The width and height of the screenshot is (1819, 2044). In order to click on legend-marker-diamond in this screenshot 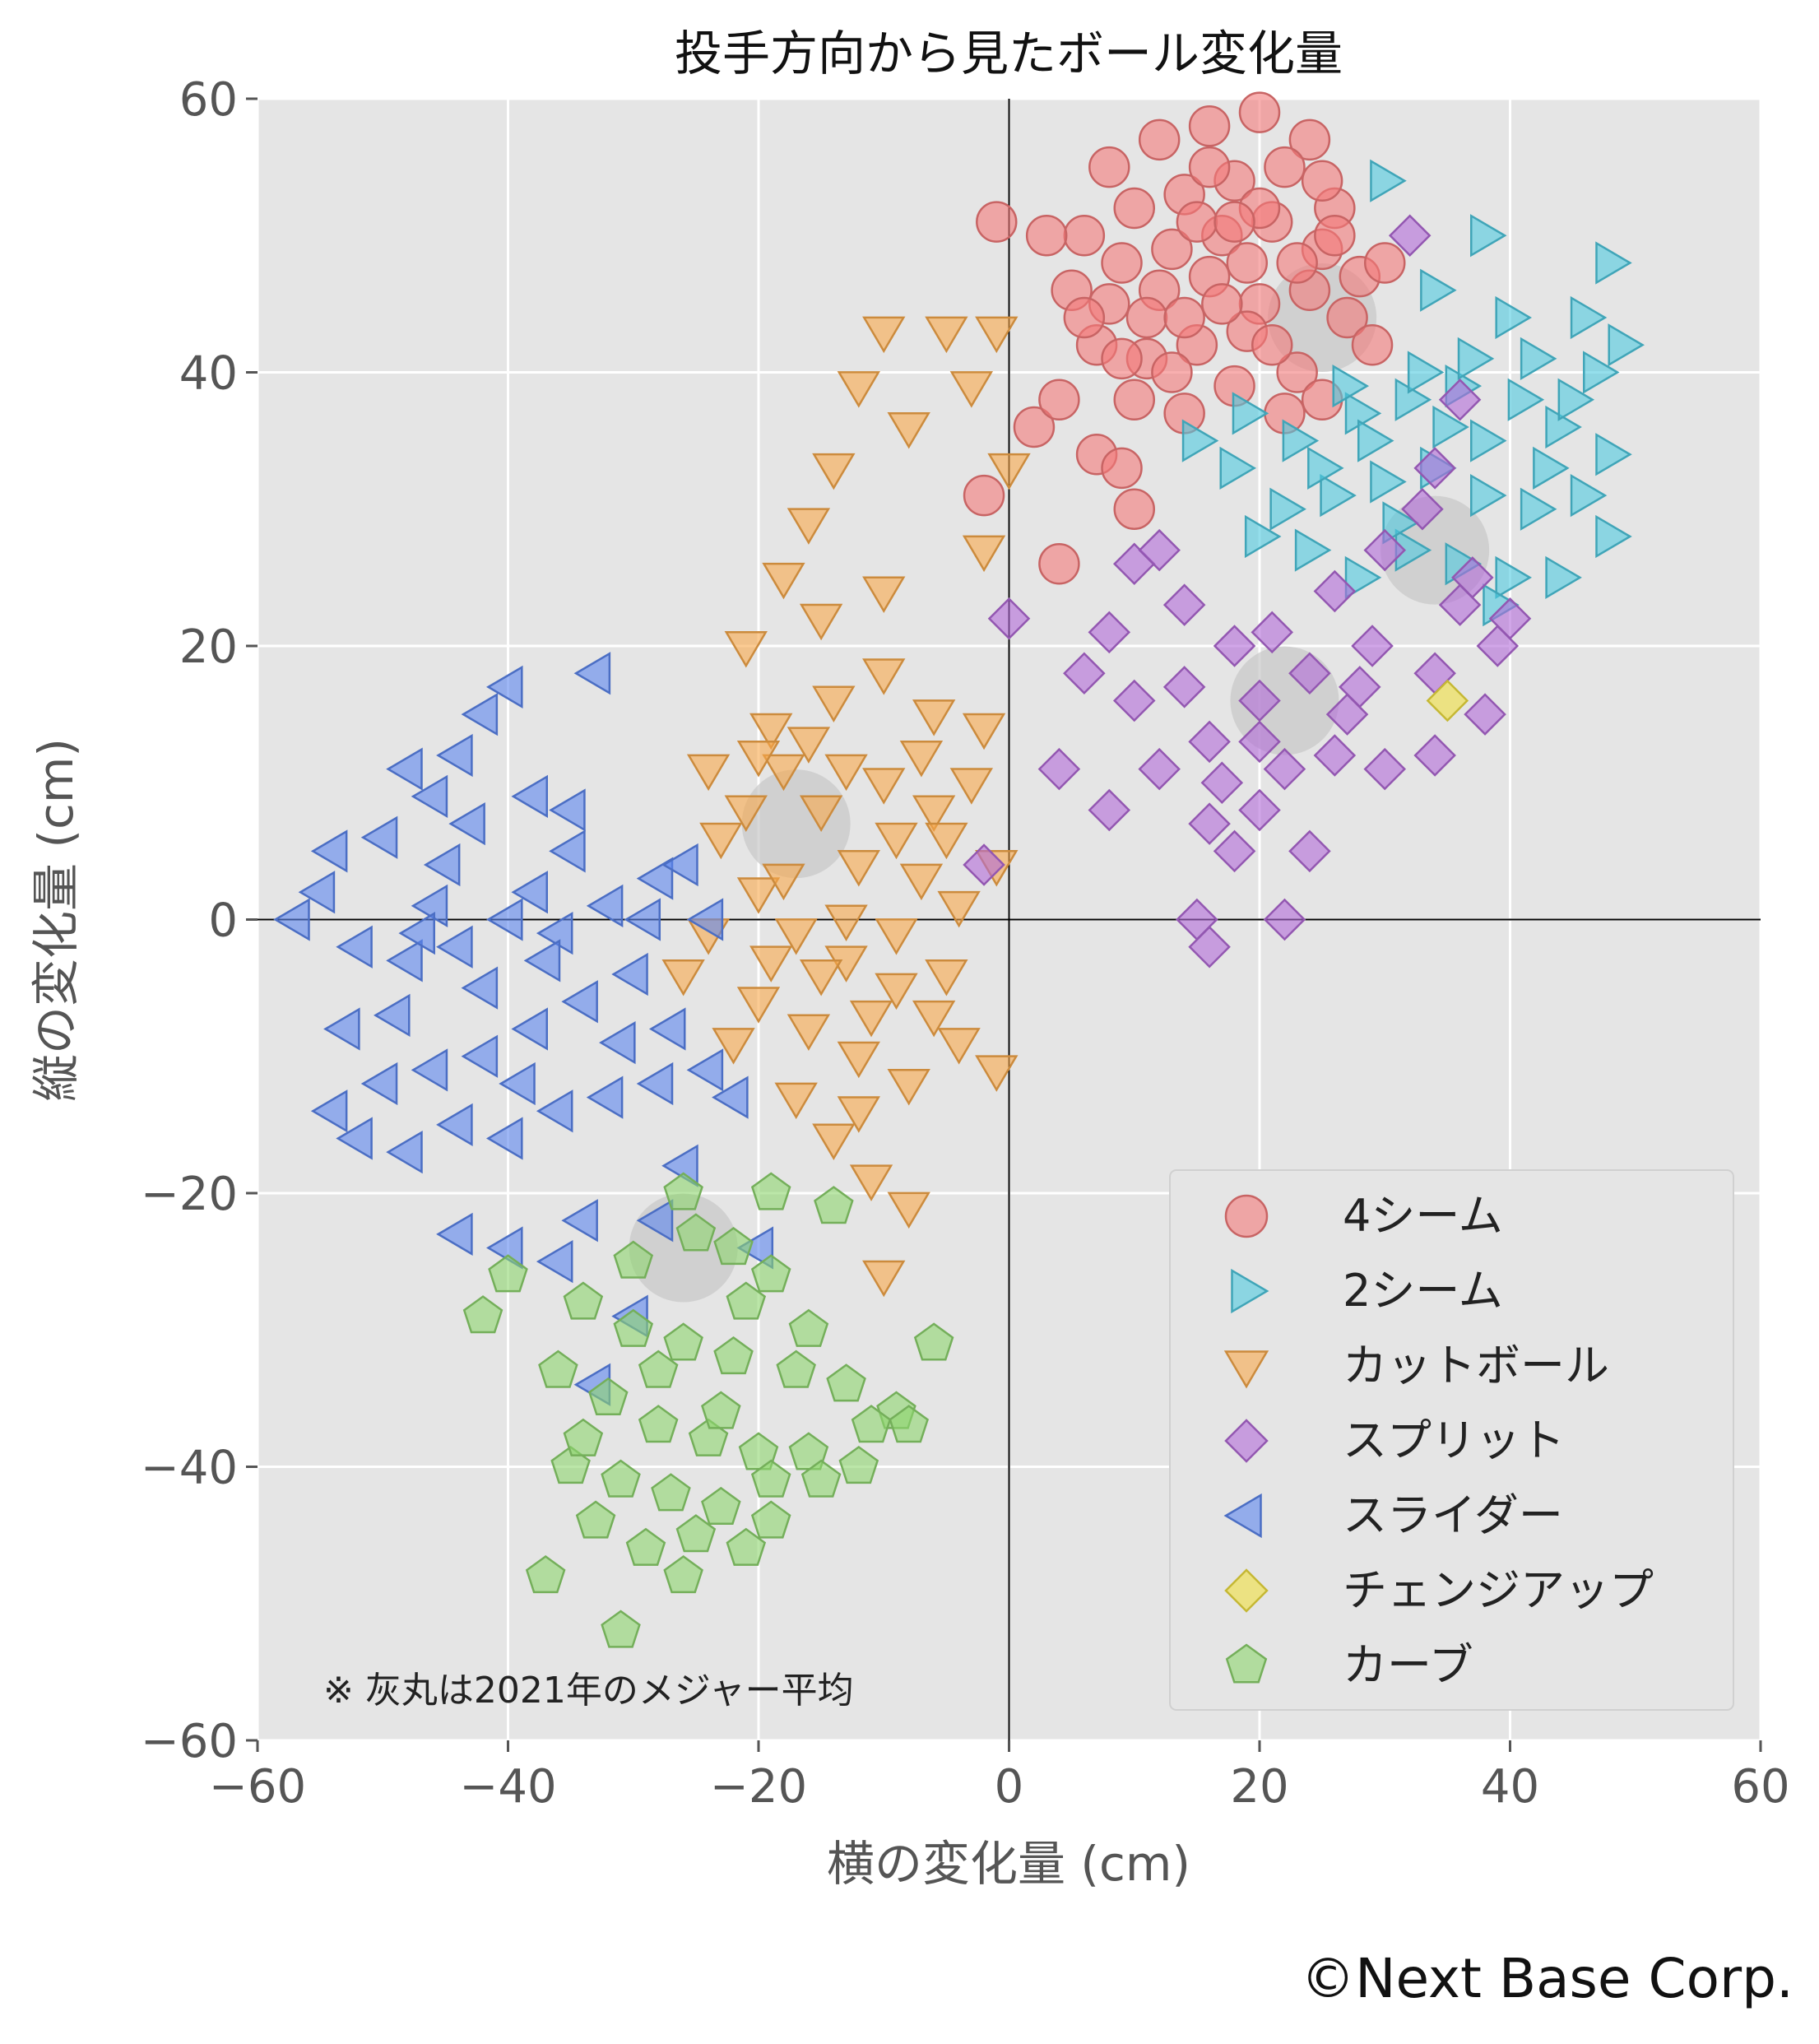, I will do `click(1246, 1591)`.